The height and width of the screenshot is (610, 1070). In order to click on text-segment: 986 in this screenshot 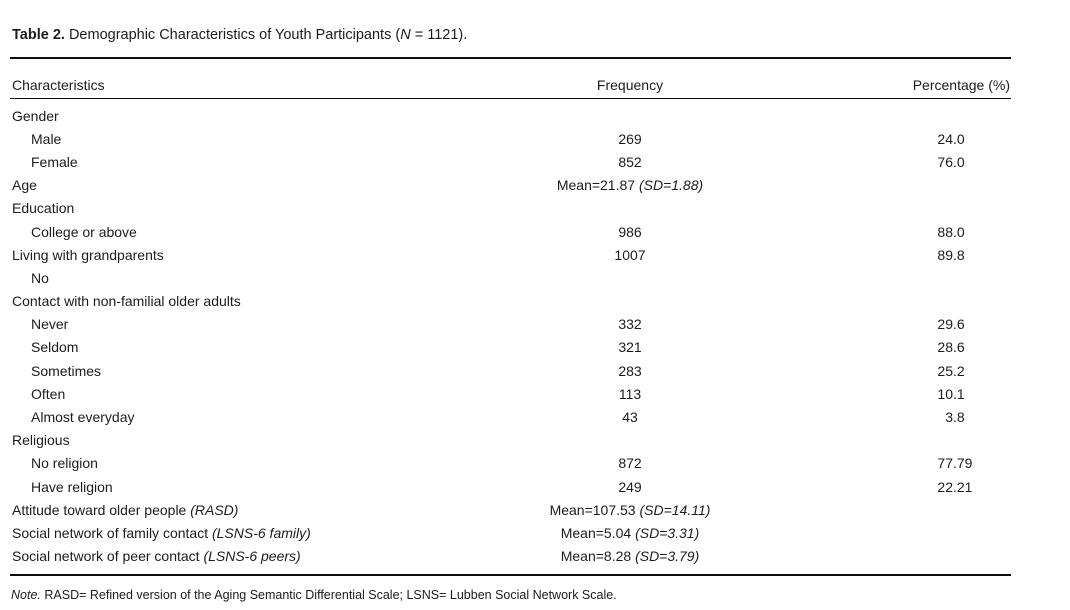, I will do `click(630, 231)`.